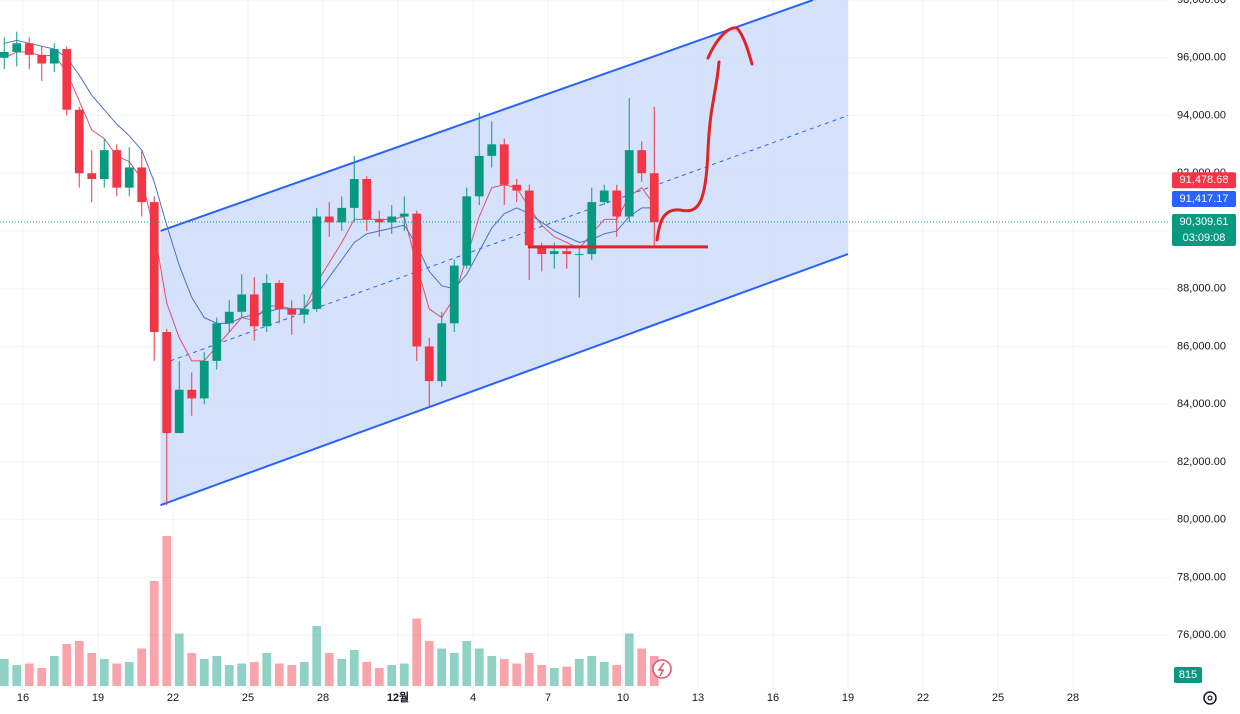 This screenshot has height=714, width=1240. Describe the element at coordinates (623, 698) in the screenshot. I see `x-tick-label: 10` at that location.